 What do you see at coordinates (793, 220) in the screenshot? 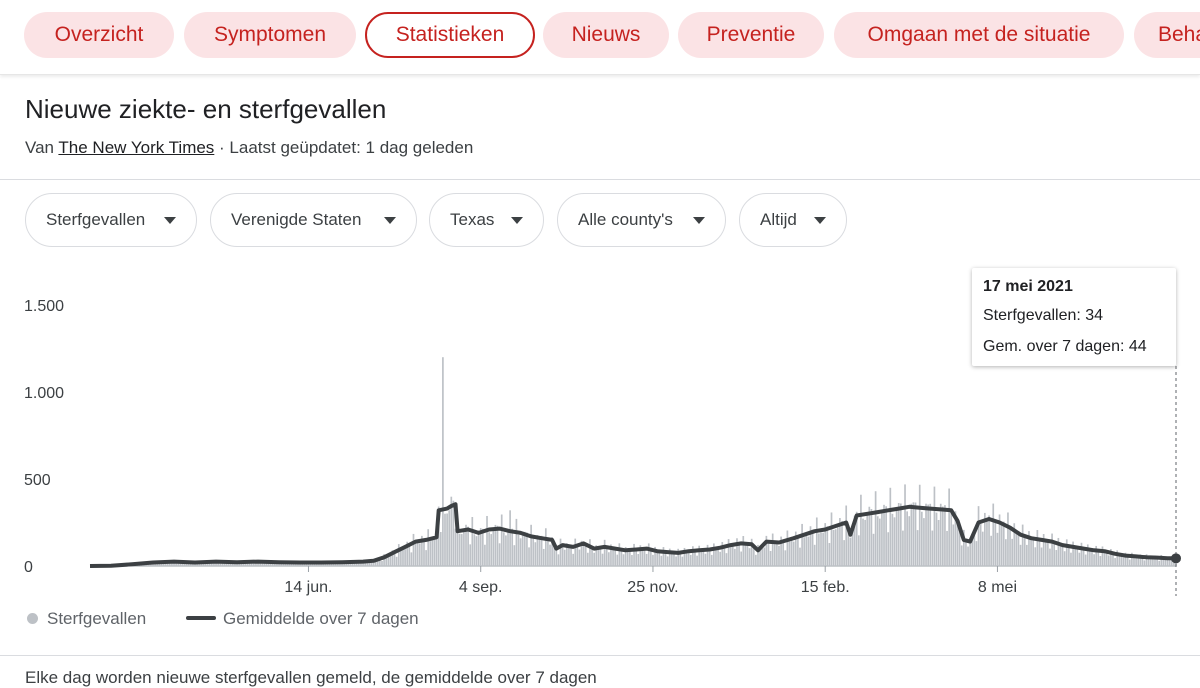
I see `timerange-dropdown: Altijd` at bounding box center [793, 220].